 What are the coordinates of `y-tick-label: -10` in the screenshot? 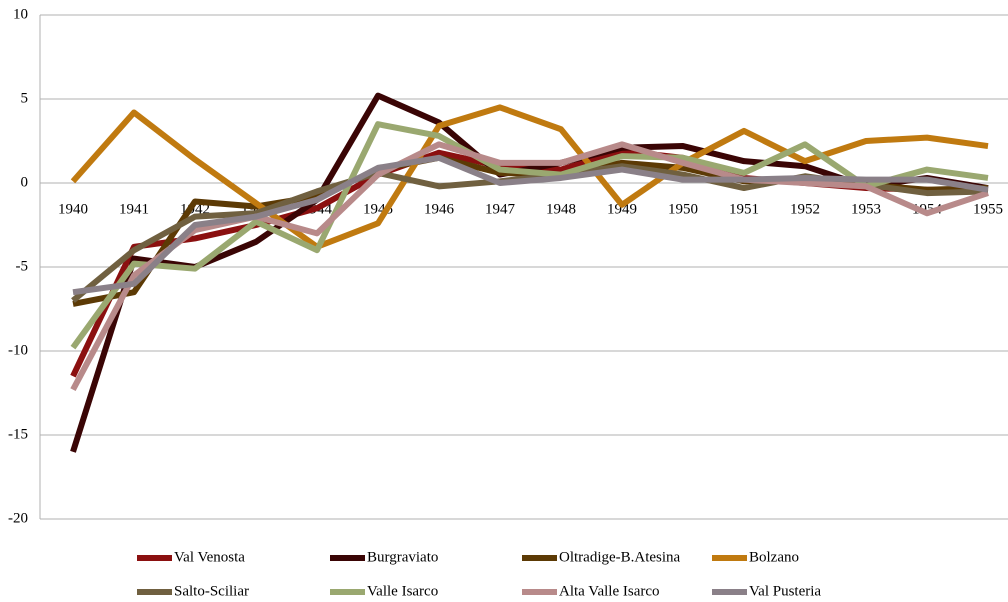 It's located at (18, 350).